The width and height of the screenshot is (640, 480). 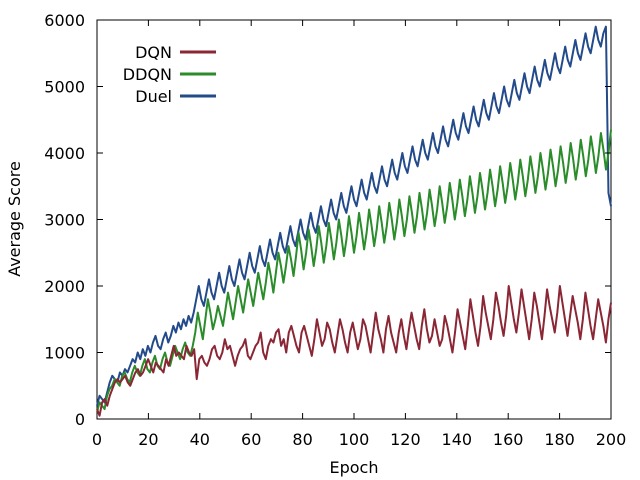 What do you see at coordinates (251, 439) in the screenshot?
I see `x-tick-label: 60` at bounding box center [251, 439].